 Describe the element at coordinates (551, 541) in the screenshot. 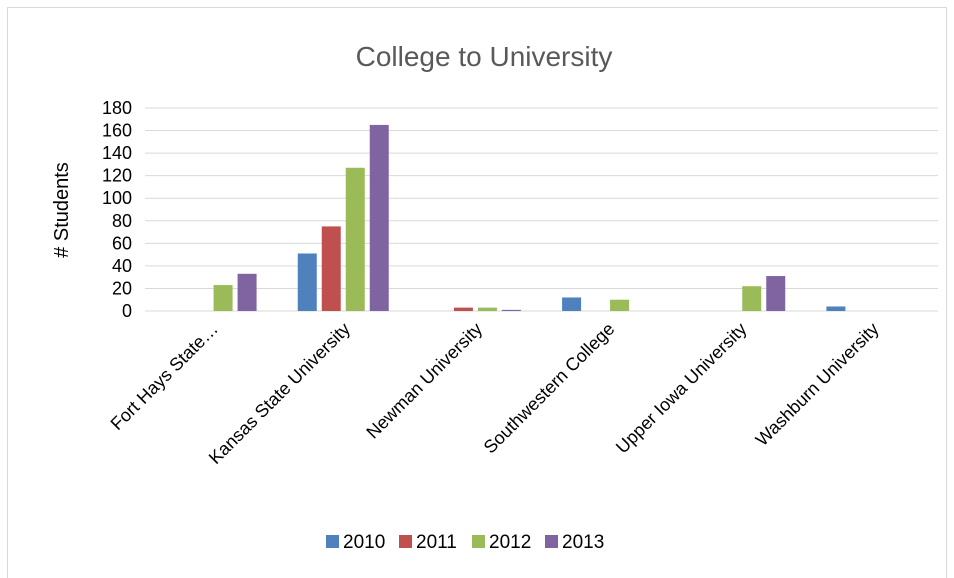

I see `legend-swatch-2013` at that location.